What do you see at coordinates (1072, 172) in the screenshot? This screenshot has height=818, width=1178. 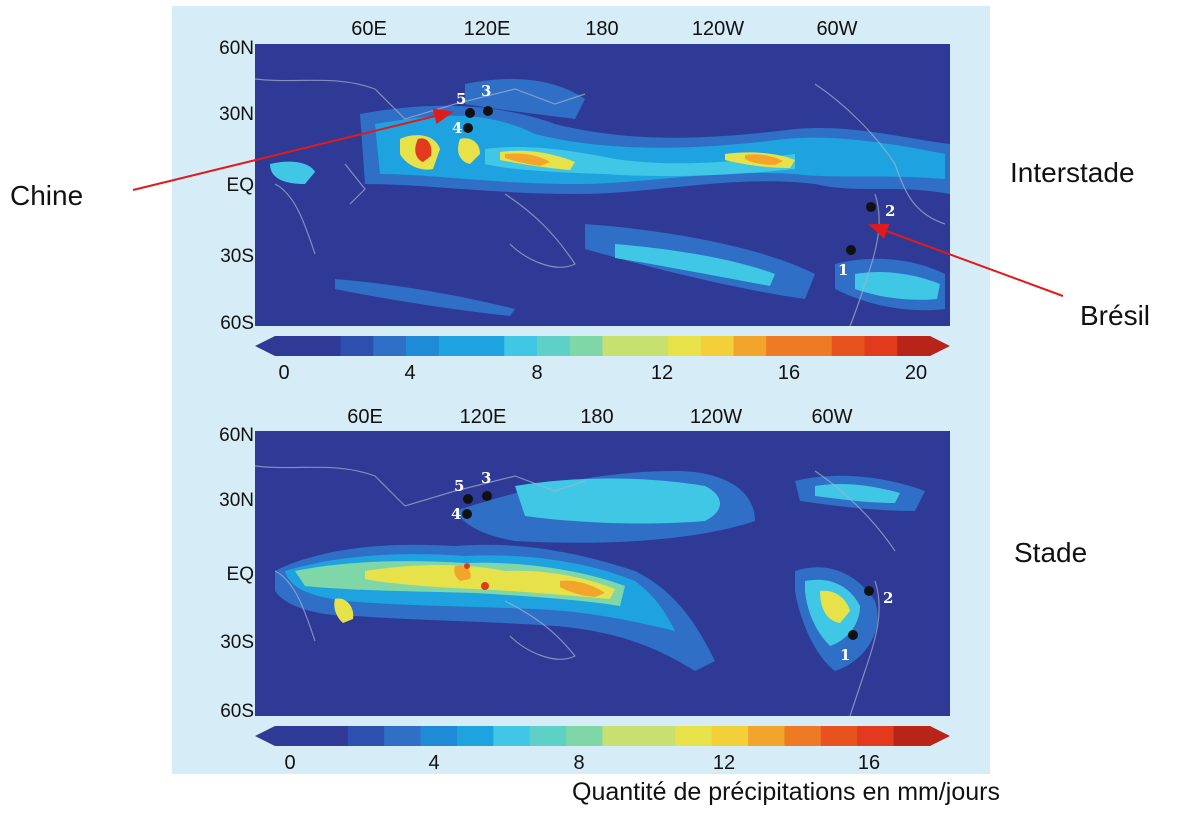 I see `top-panel-label: Interstade` at bounding box center [1072, 172].